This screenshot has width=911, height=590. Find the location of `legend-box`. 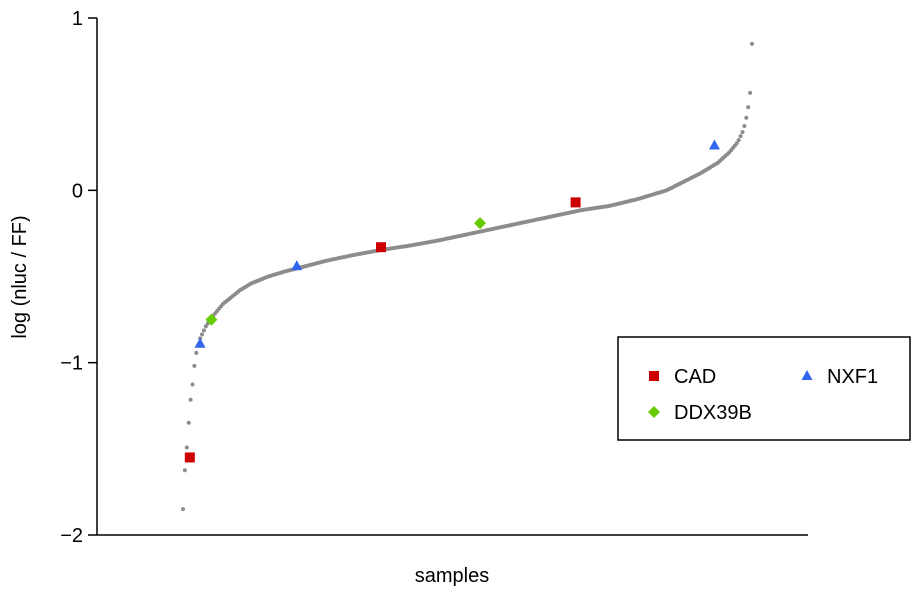

legend-box is located at coordinates (764, 388).